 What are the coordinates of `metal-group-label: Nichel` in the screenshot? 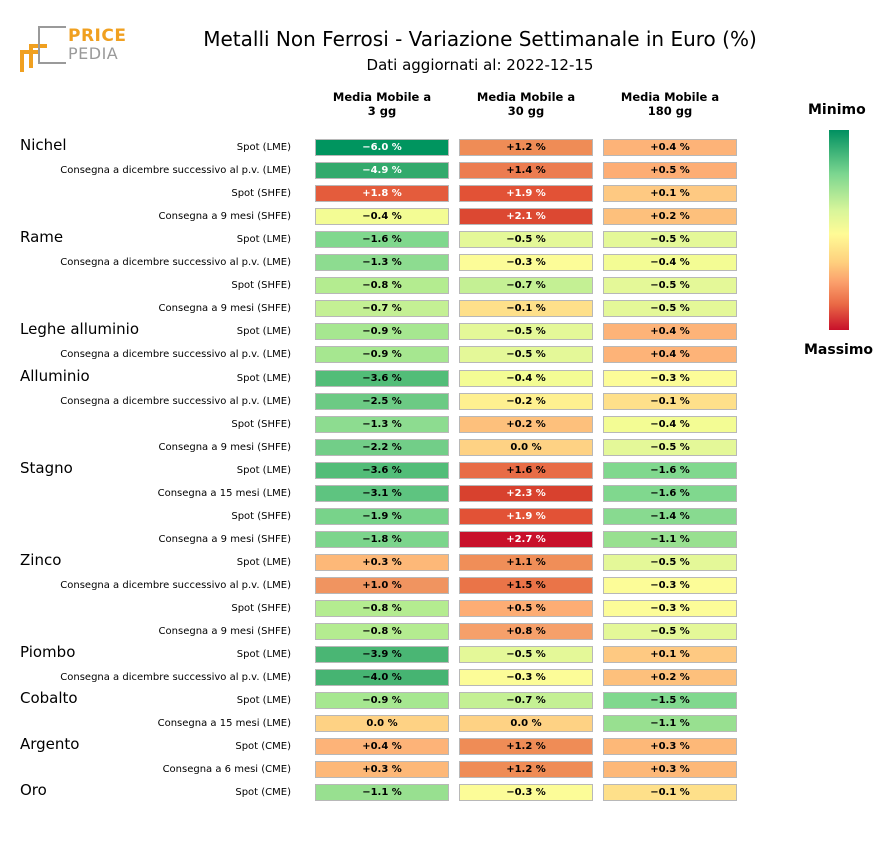 It's located at (43, 145).